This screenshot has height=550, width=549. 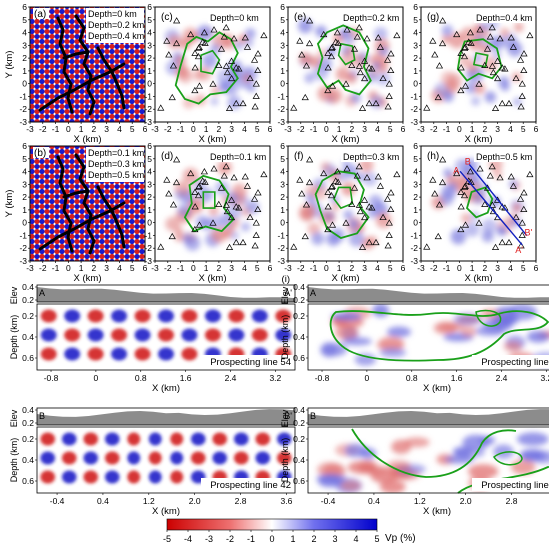 I want to click on station-markers, so click(x=212, y=62).